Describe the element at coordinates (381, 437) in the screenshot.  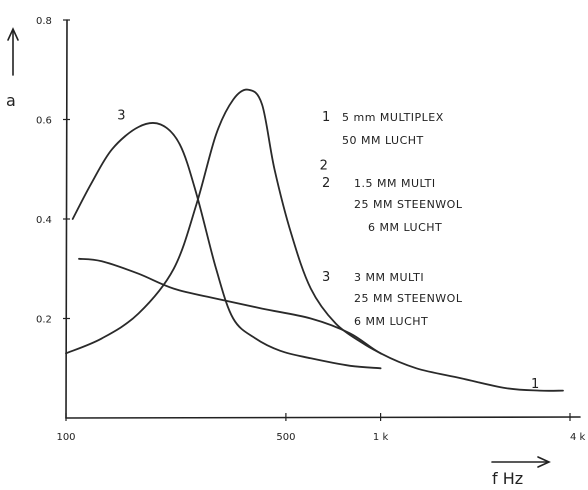
I see `x-tick-label: 1 k` at that location.